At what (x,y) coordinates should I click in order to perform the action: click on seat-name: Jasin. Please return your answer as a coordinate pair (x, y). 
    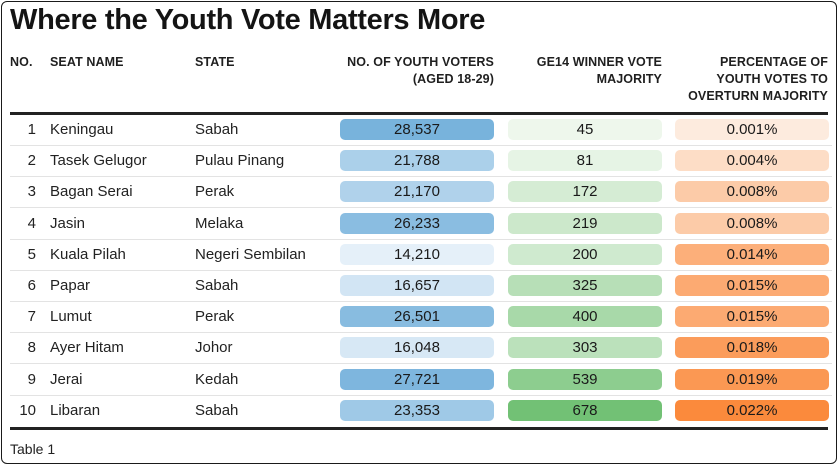
    Looking at the image, I should click on (68, 223).